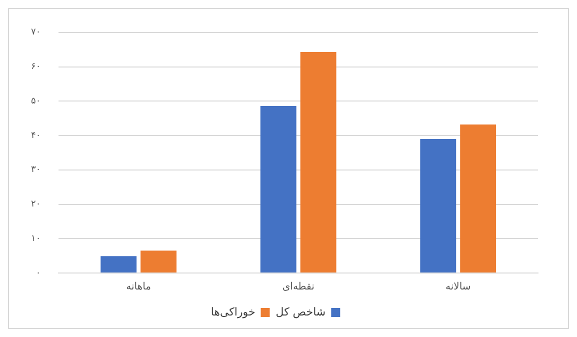  I want to click on y-tick-label: ۲۰, so click(35, 205).